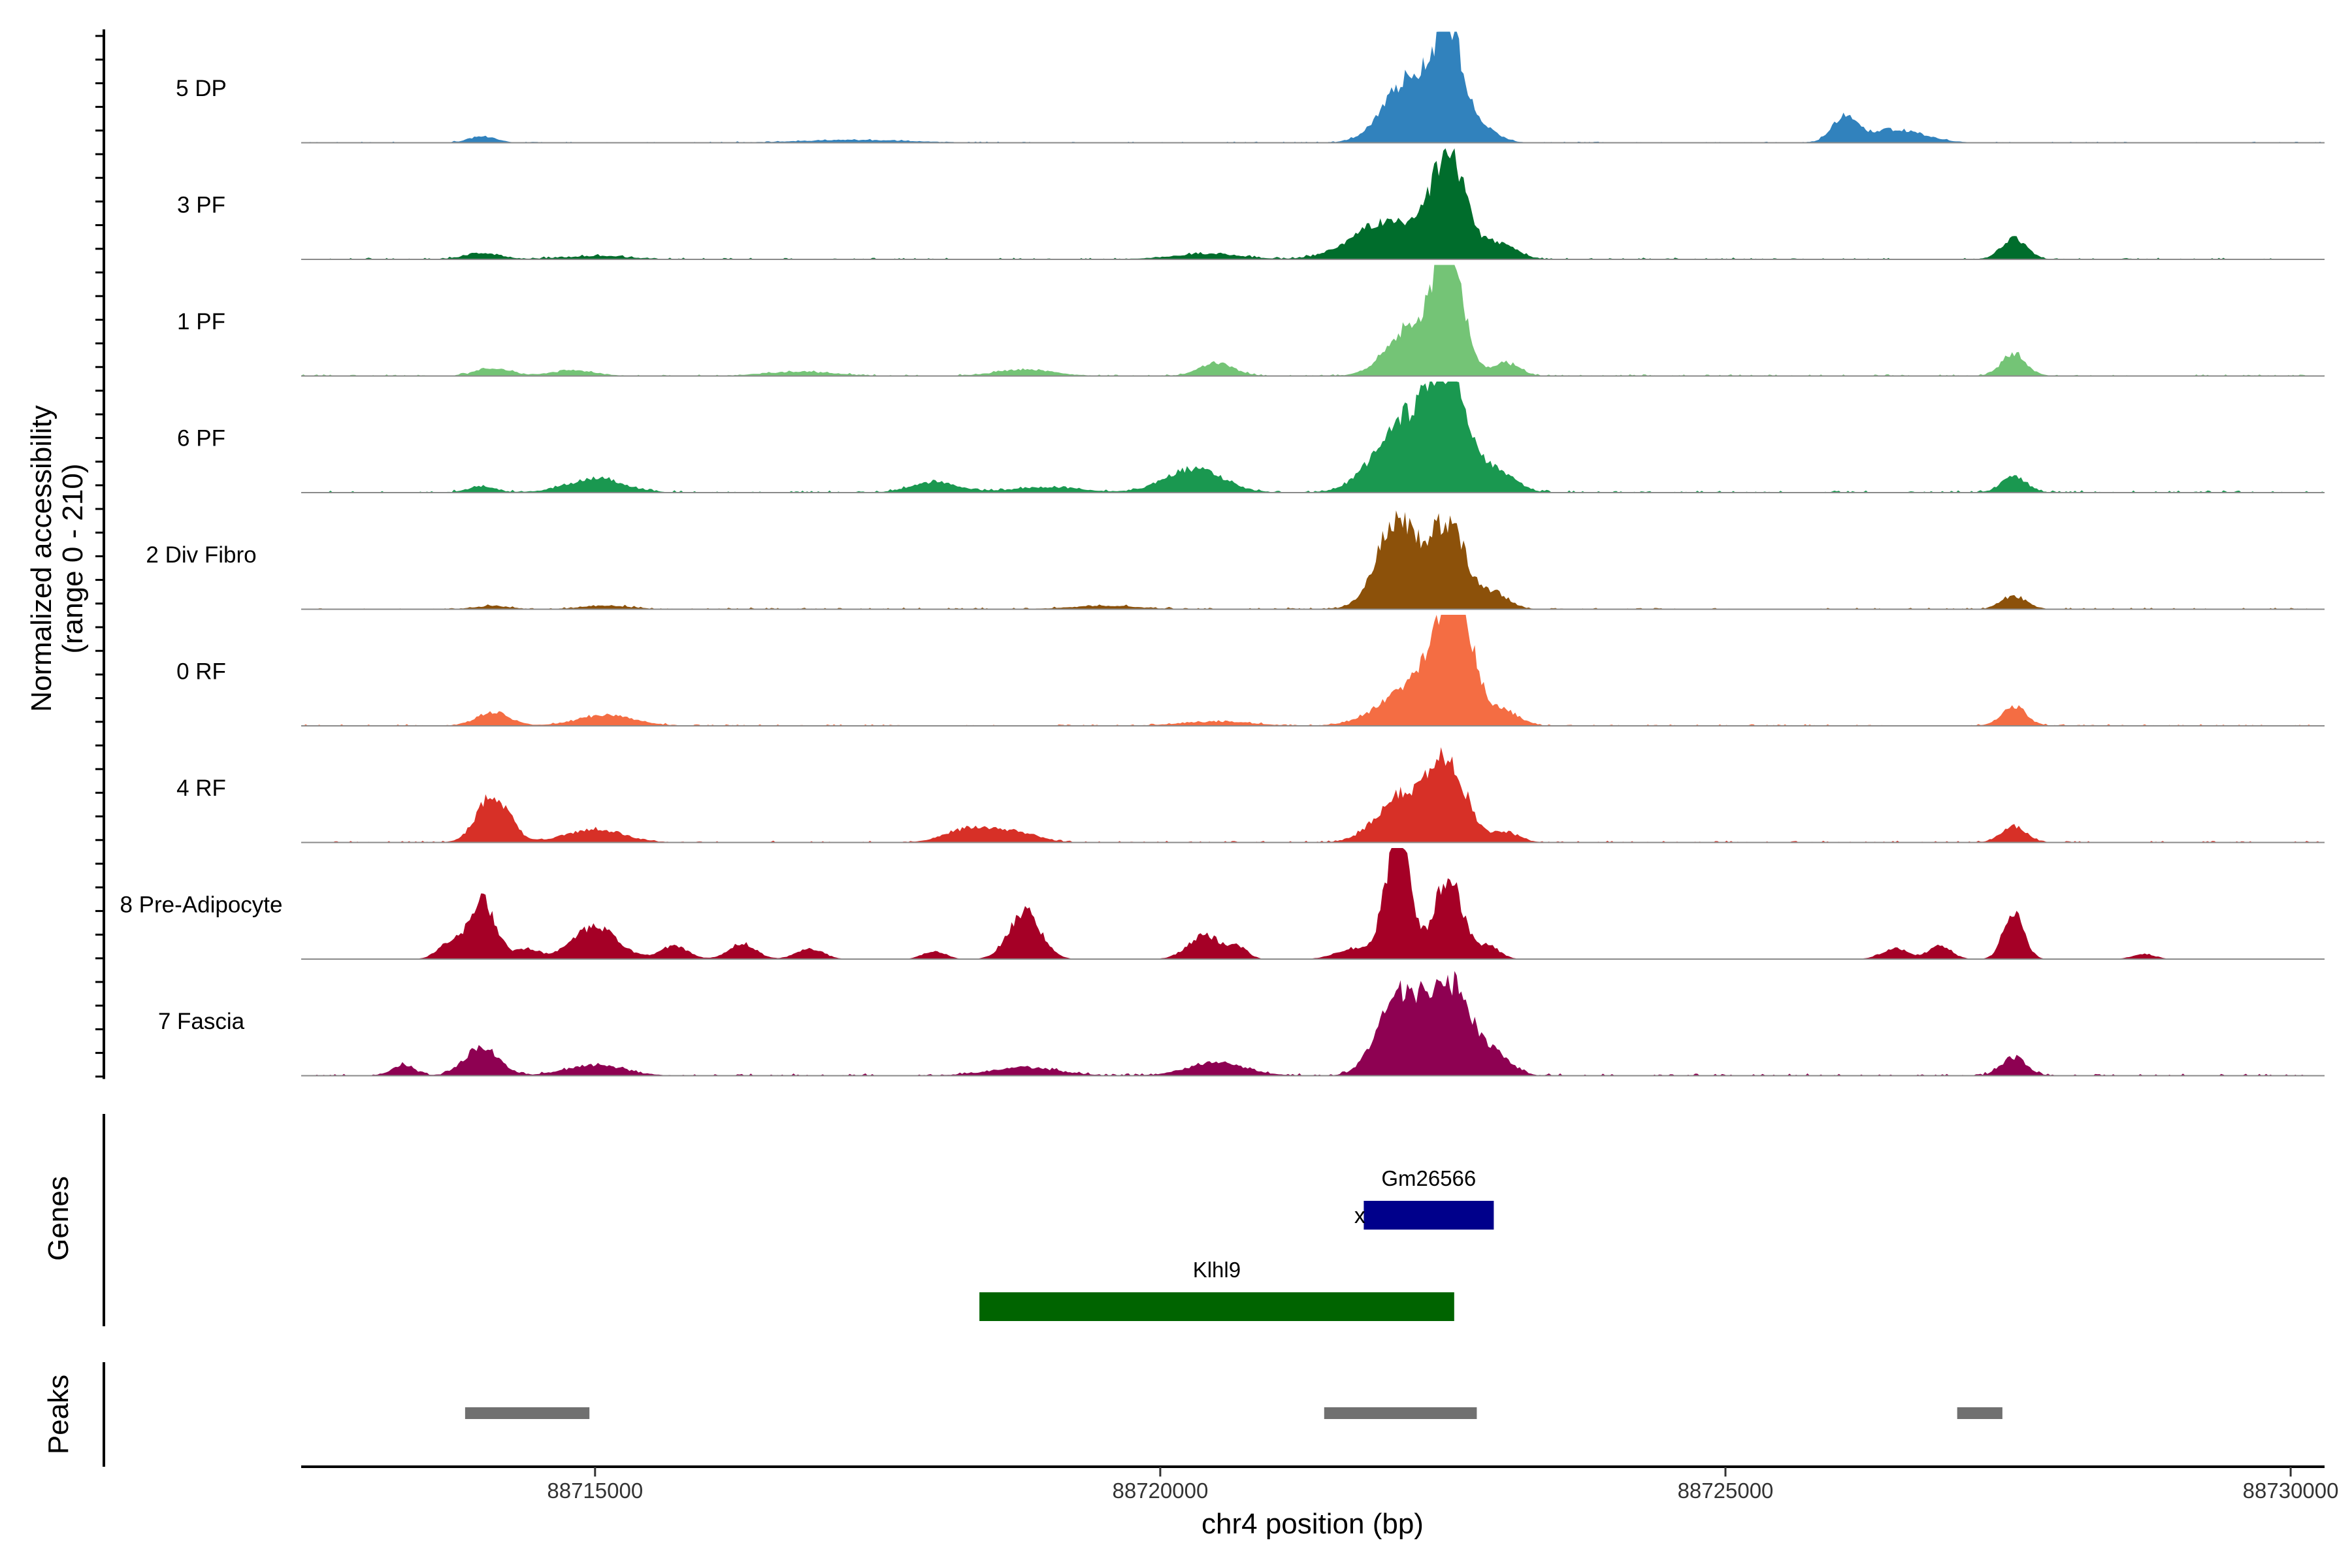 The height and width of the screenshot is (1568, 2352). Describe the element at coordinates (1428, 1178) in the screenshot. I see `gene-label-gm26566: Gm26566` at that location.